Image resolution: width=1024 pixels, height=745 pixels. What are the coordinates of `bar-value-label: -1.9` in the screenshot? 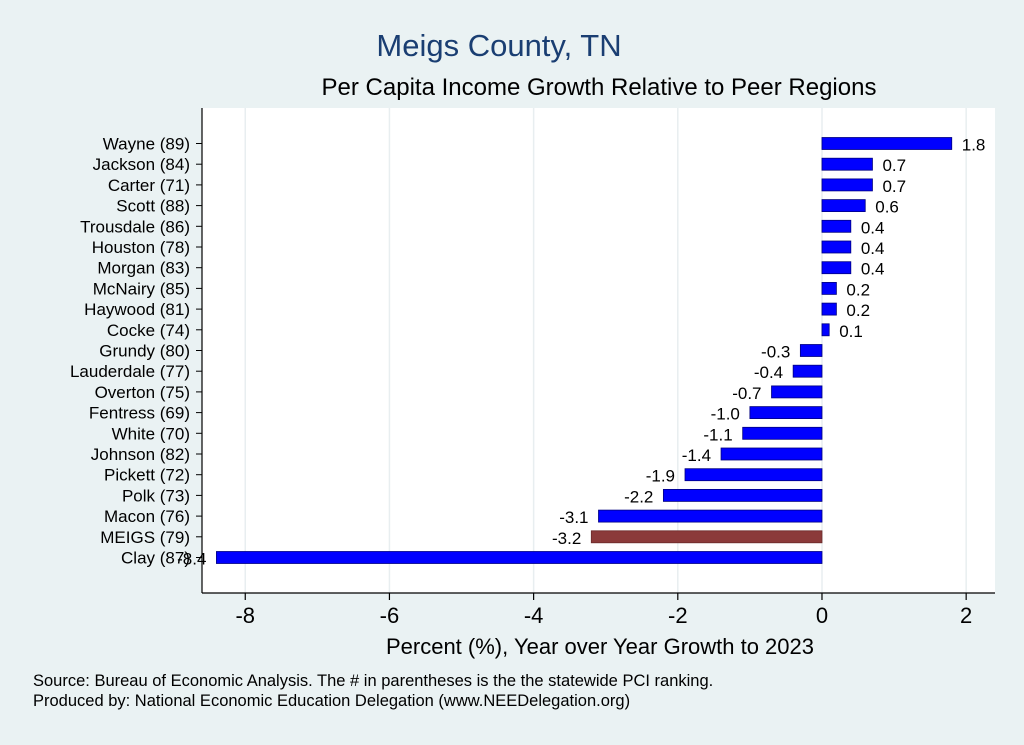 It's located at (660, 476).